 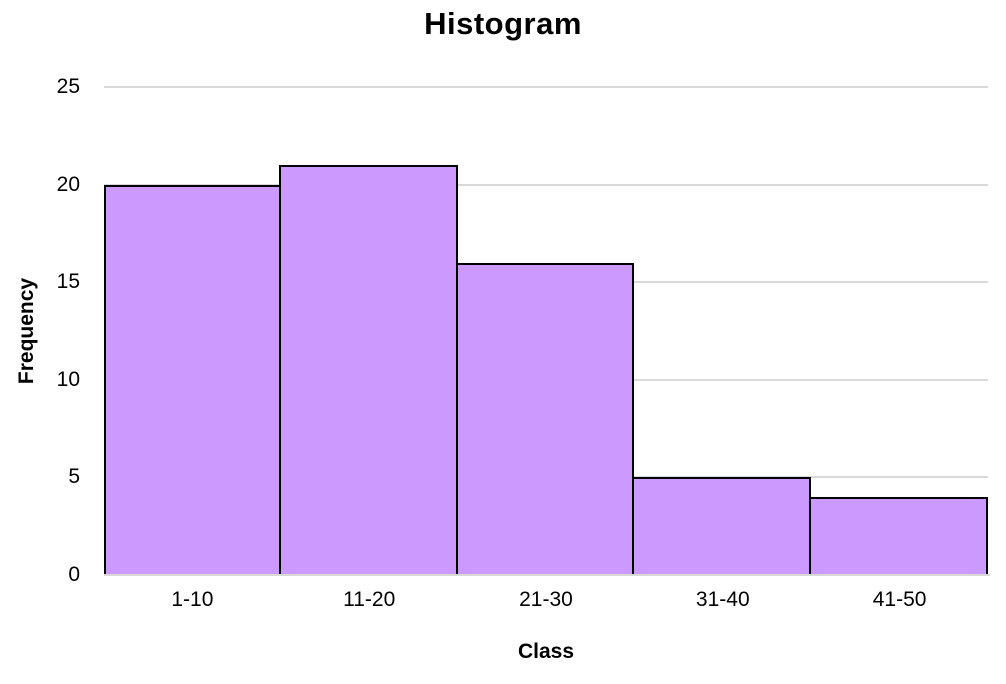 I want to click on x-axis-title: Class, so click(x=546, y=651).